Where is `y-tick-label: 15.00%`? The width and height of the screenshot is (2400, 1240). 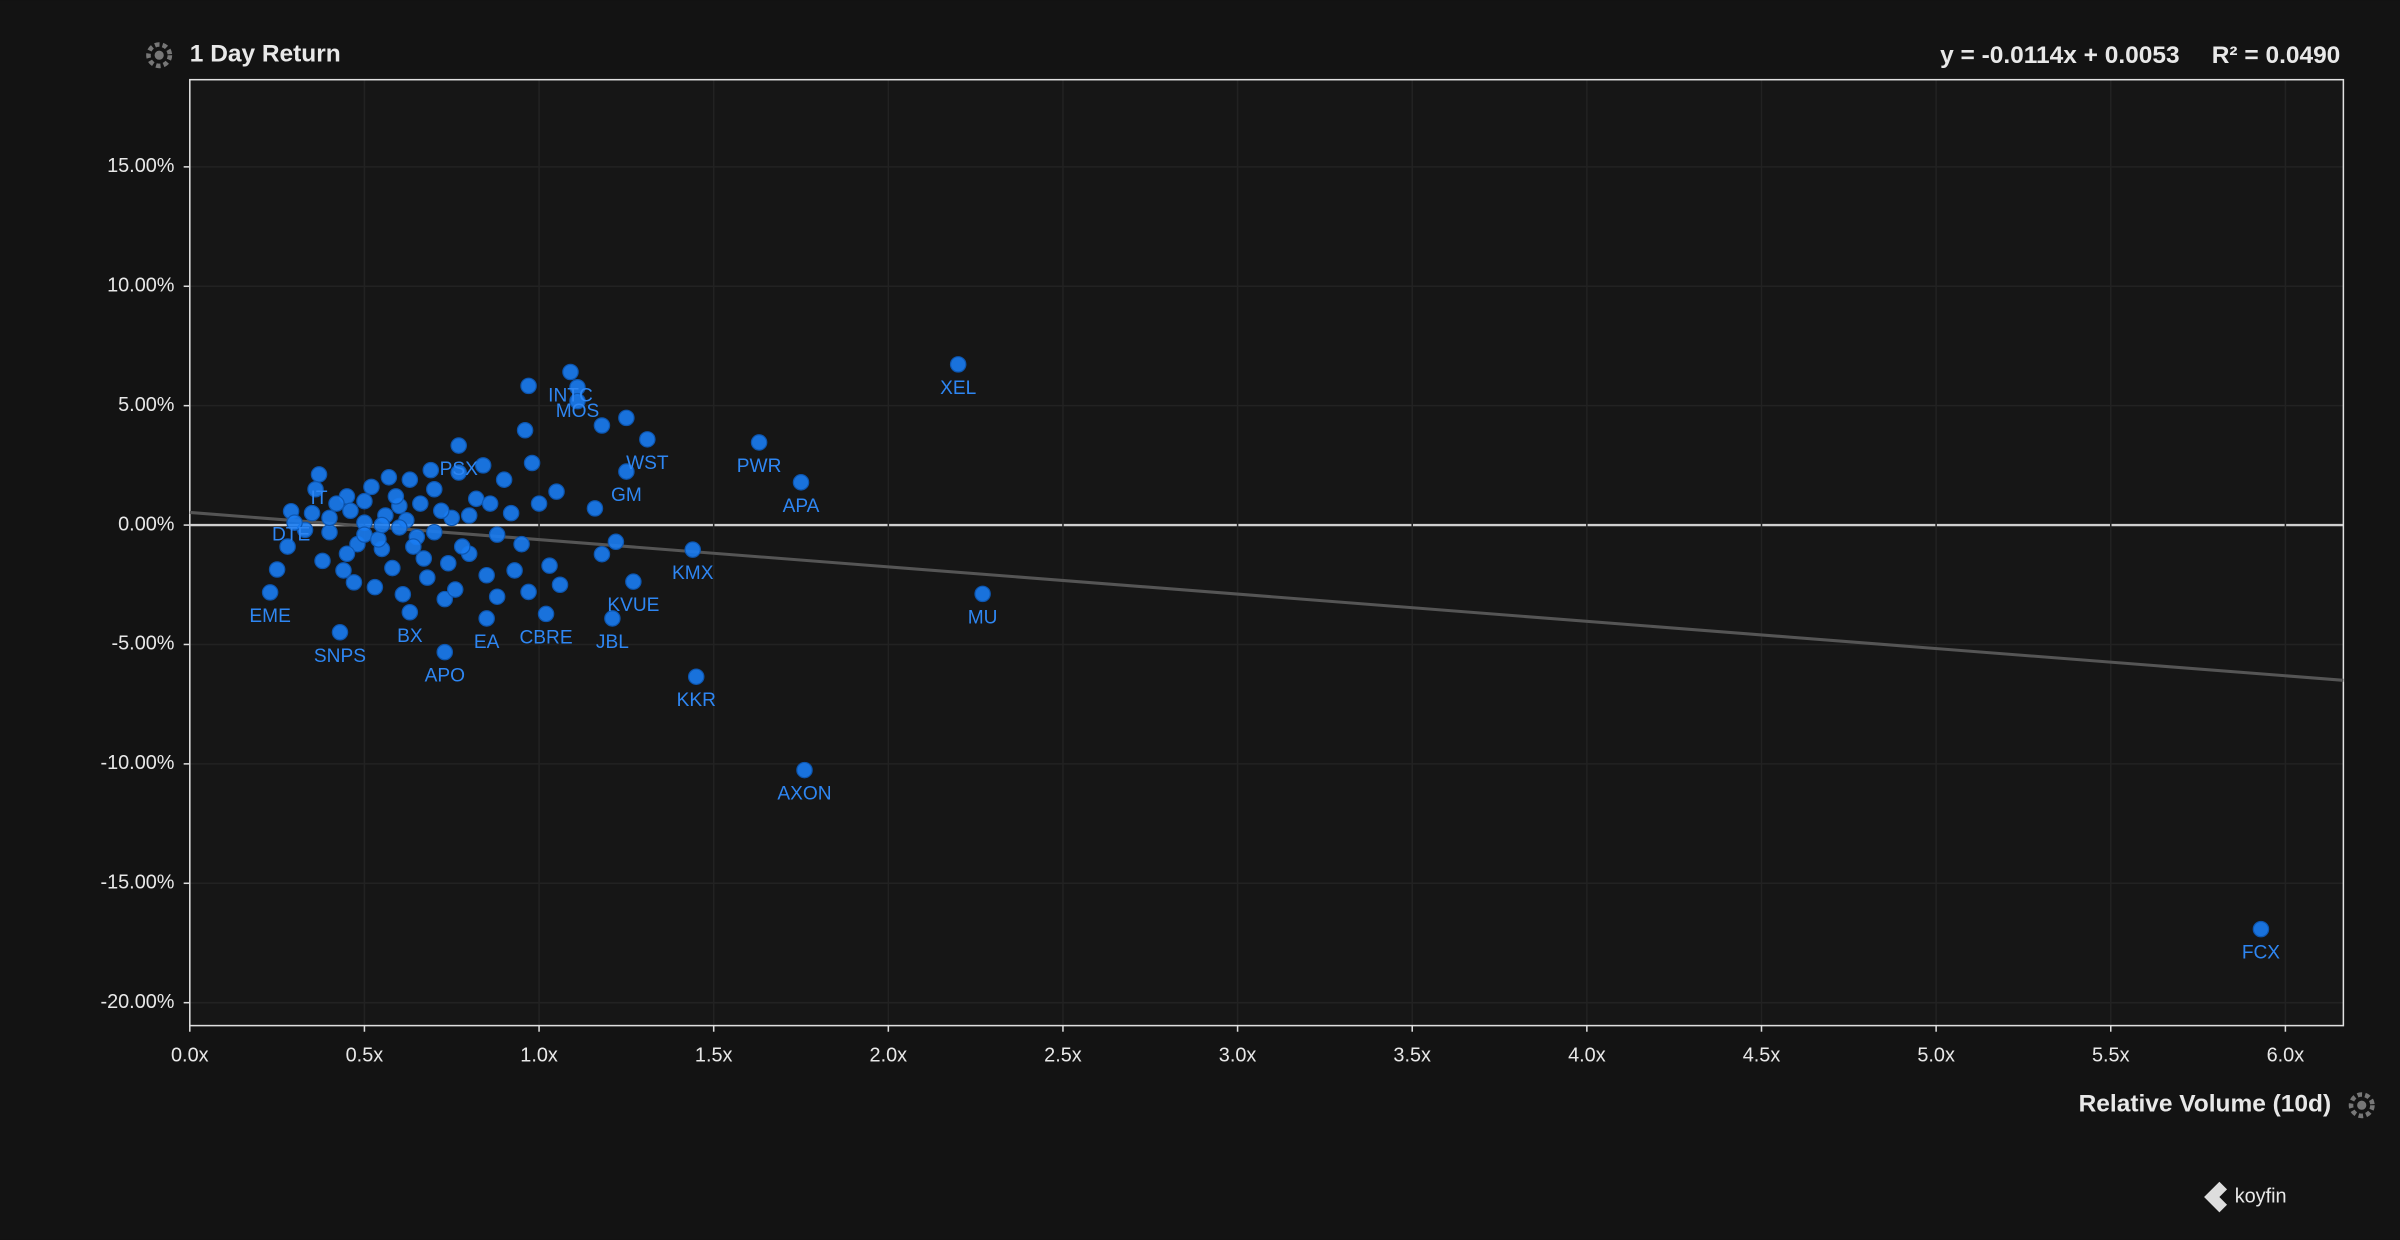
y-tick-label: 15.00% is located at coordinates (140, 166).